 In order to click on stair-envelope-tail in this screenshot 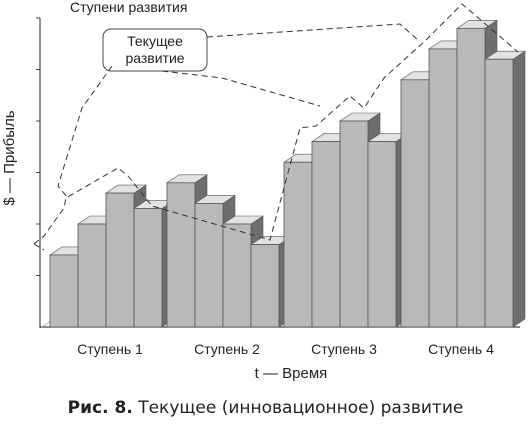, I will do `click(39, 247)`.